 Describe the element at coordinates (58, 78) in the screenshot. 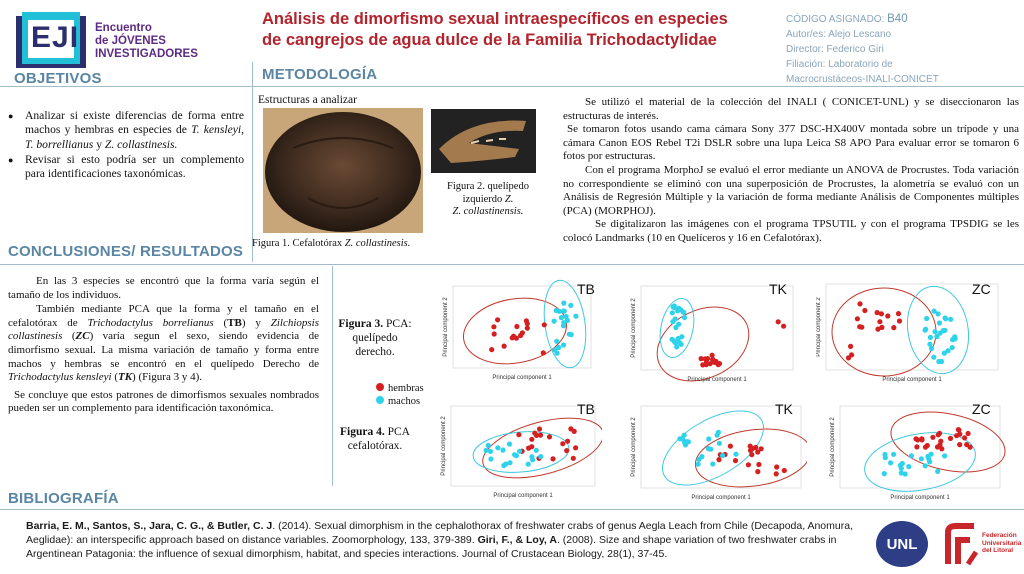

I see `objetivos-heading: OBJETIVOS` at that location.